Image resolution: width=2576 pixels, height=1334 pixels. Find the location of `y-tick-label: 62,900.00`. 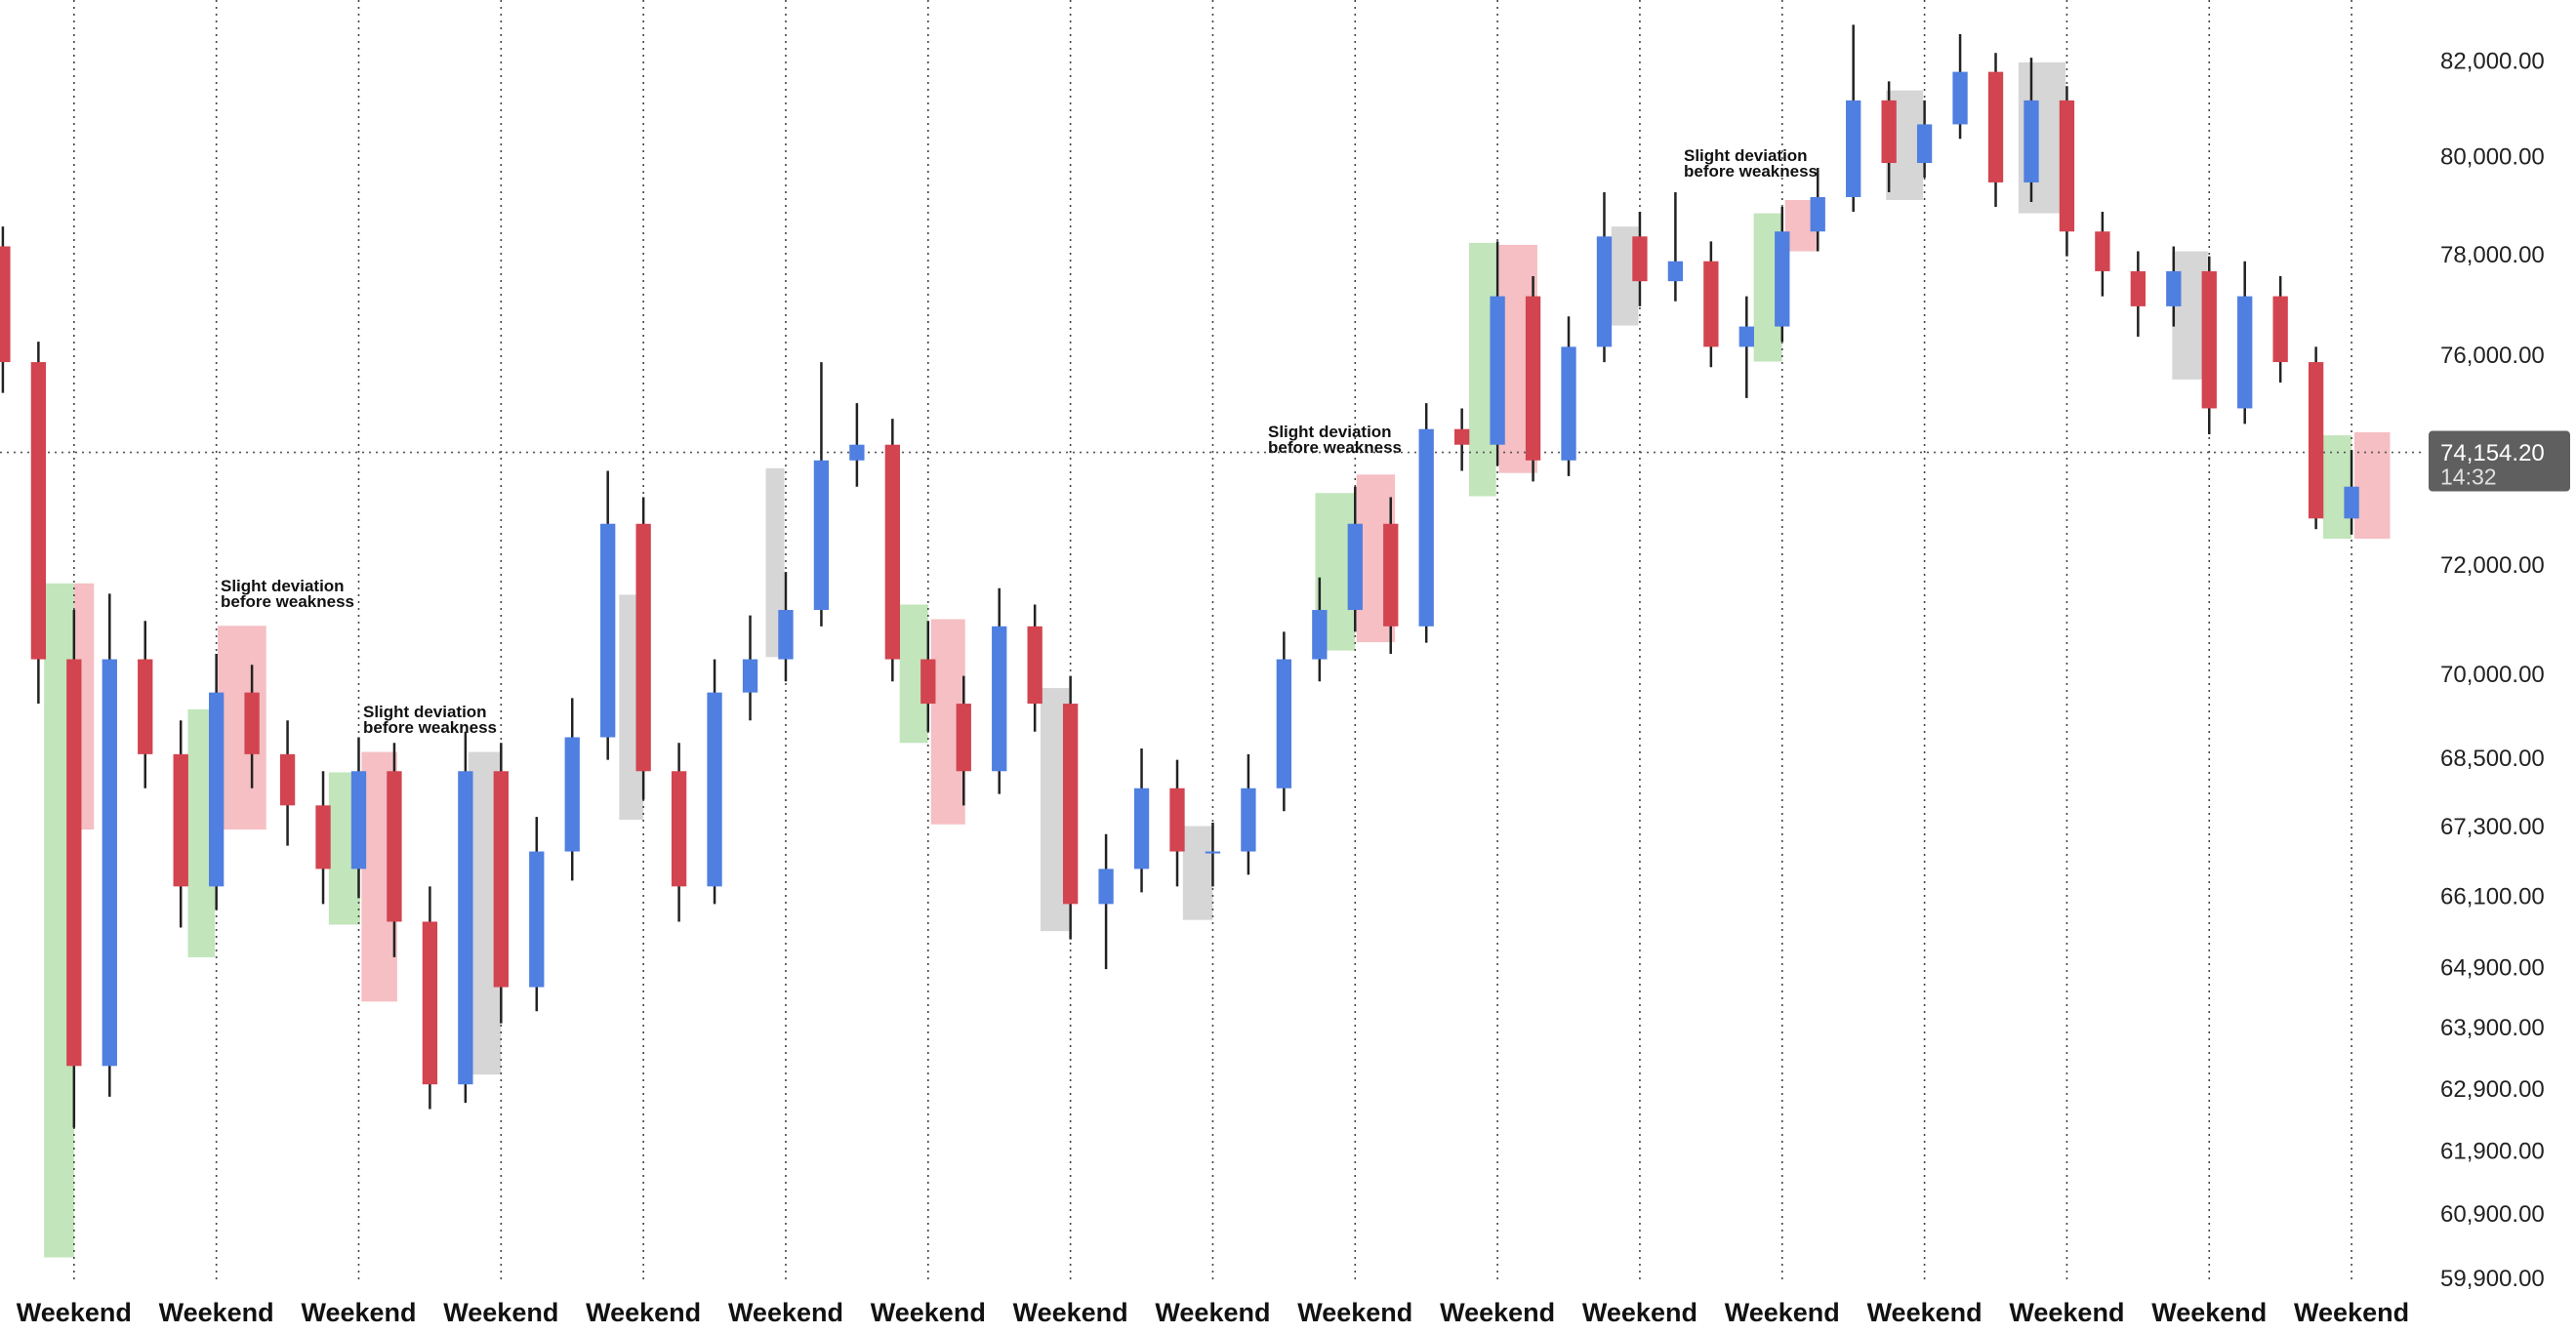

y-tick-label: 62,900.00 is located at coordinates (2492, 1089).